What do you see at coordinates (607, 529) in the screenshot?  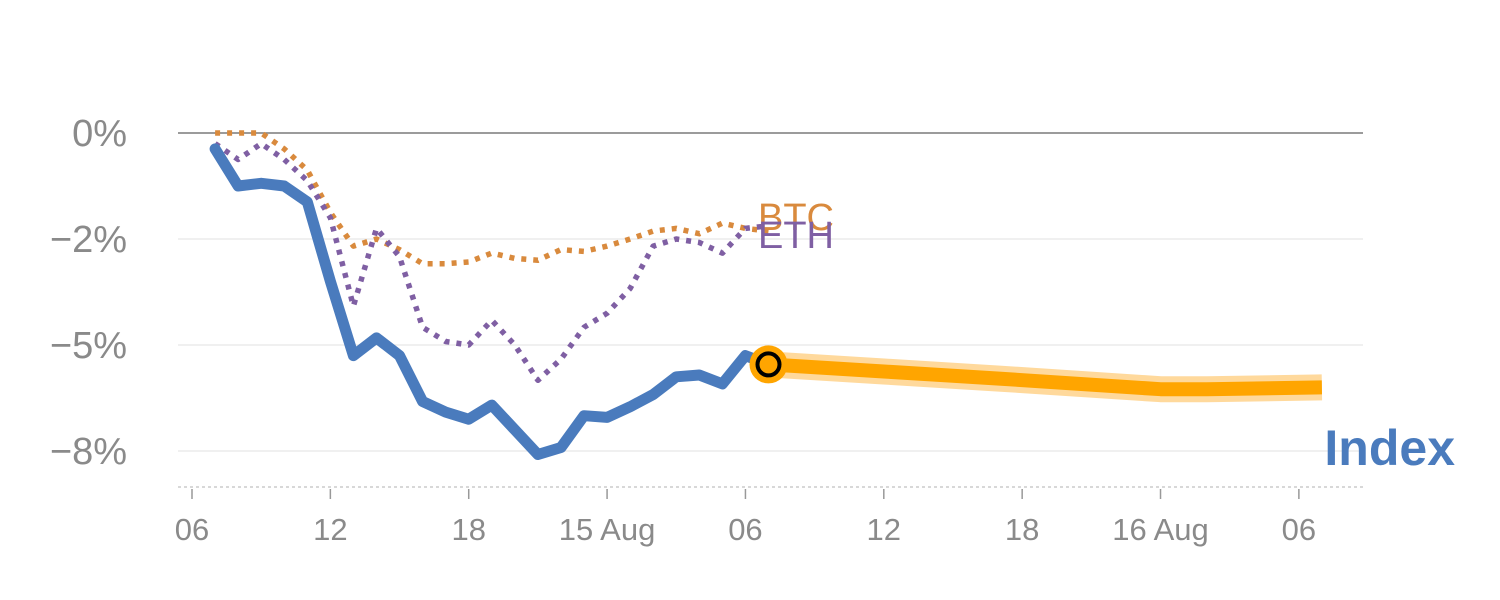 I see `x-tick-label: 15 Aug` at bounding box center [607, 529].